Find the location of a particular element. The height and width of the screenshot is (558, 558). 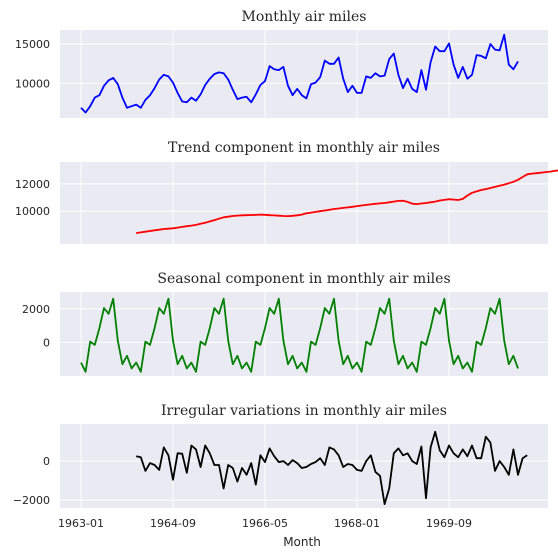

y-axis-ticks: 0 2000 is located at coordinates (36, 326).